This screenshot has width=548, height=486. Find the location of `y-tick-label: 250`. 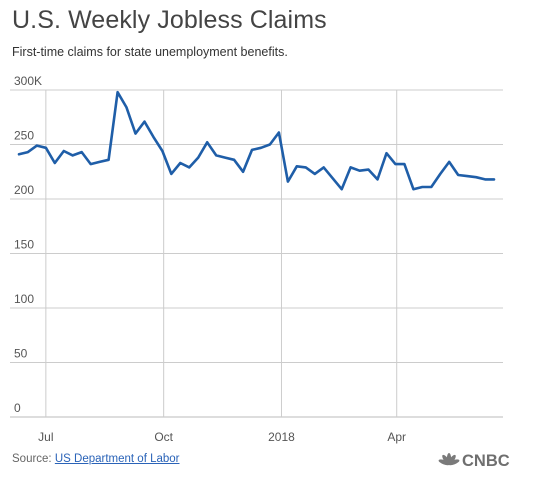

y-tick-label: 250 is located at coordinates (24, 136).